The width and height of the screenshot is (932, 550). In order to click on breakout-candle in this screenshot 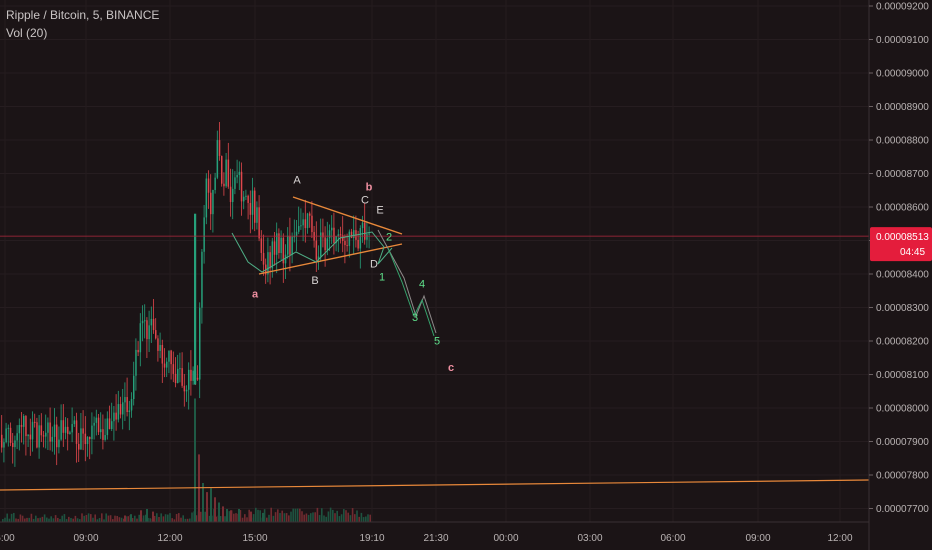, I will do `click(195, 299)`.